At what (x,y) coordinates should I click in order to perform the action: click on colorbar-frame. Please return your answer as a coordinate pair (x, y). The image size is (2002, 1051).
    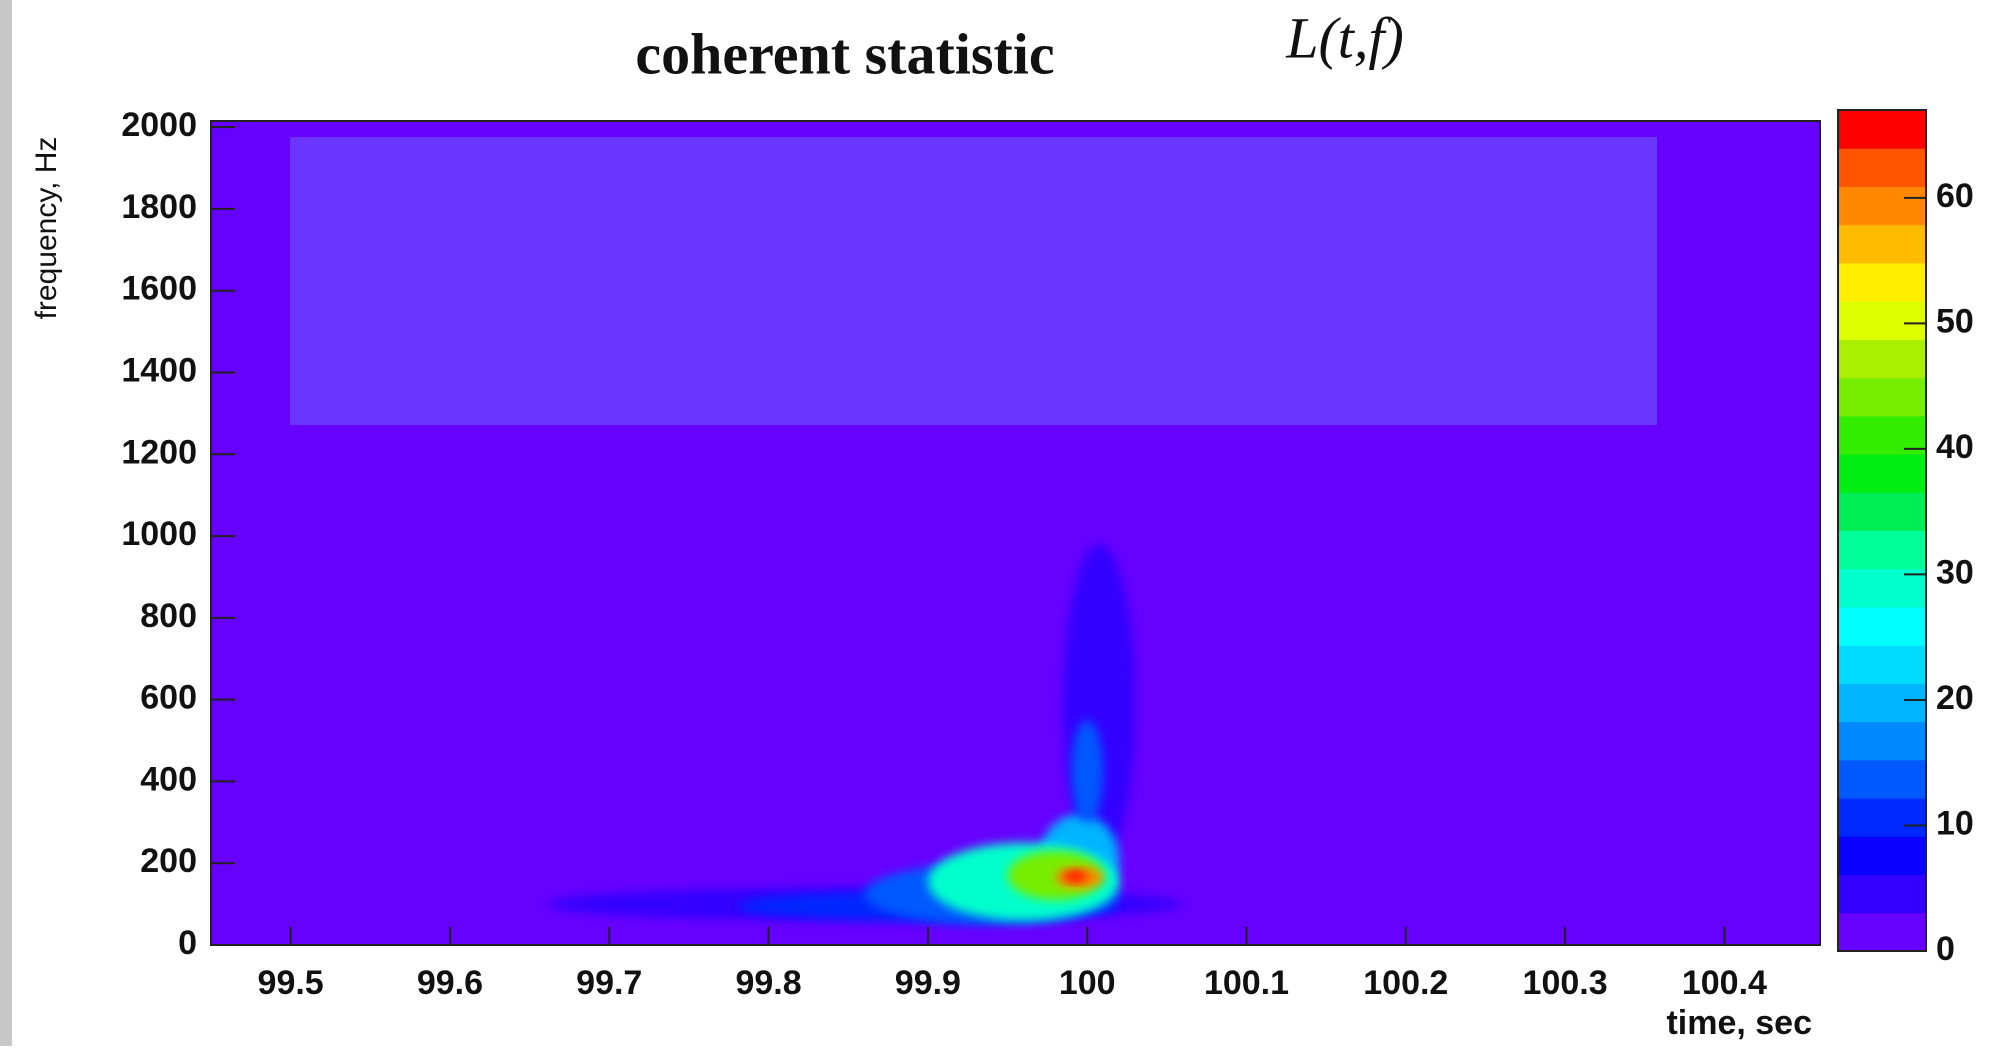
    Looking at the image, I should click on (1882, 530).